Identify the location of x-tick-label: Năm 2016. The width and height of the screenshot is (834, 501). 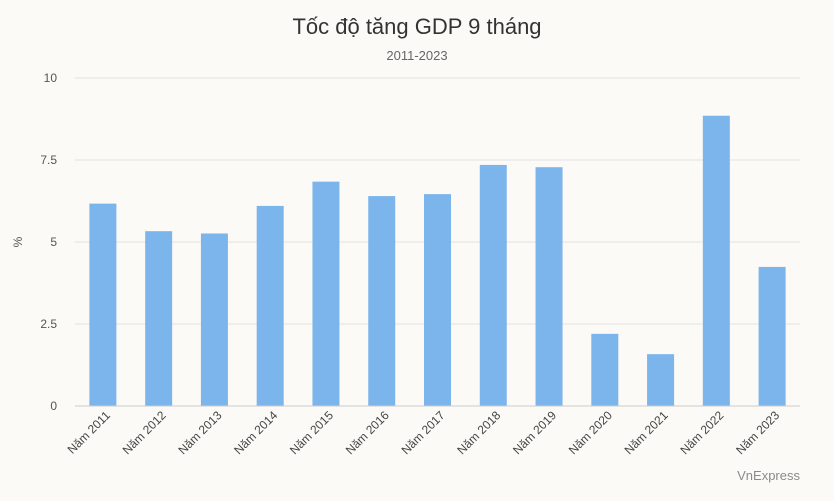
(367, 432).